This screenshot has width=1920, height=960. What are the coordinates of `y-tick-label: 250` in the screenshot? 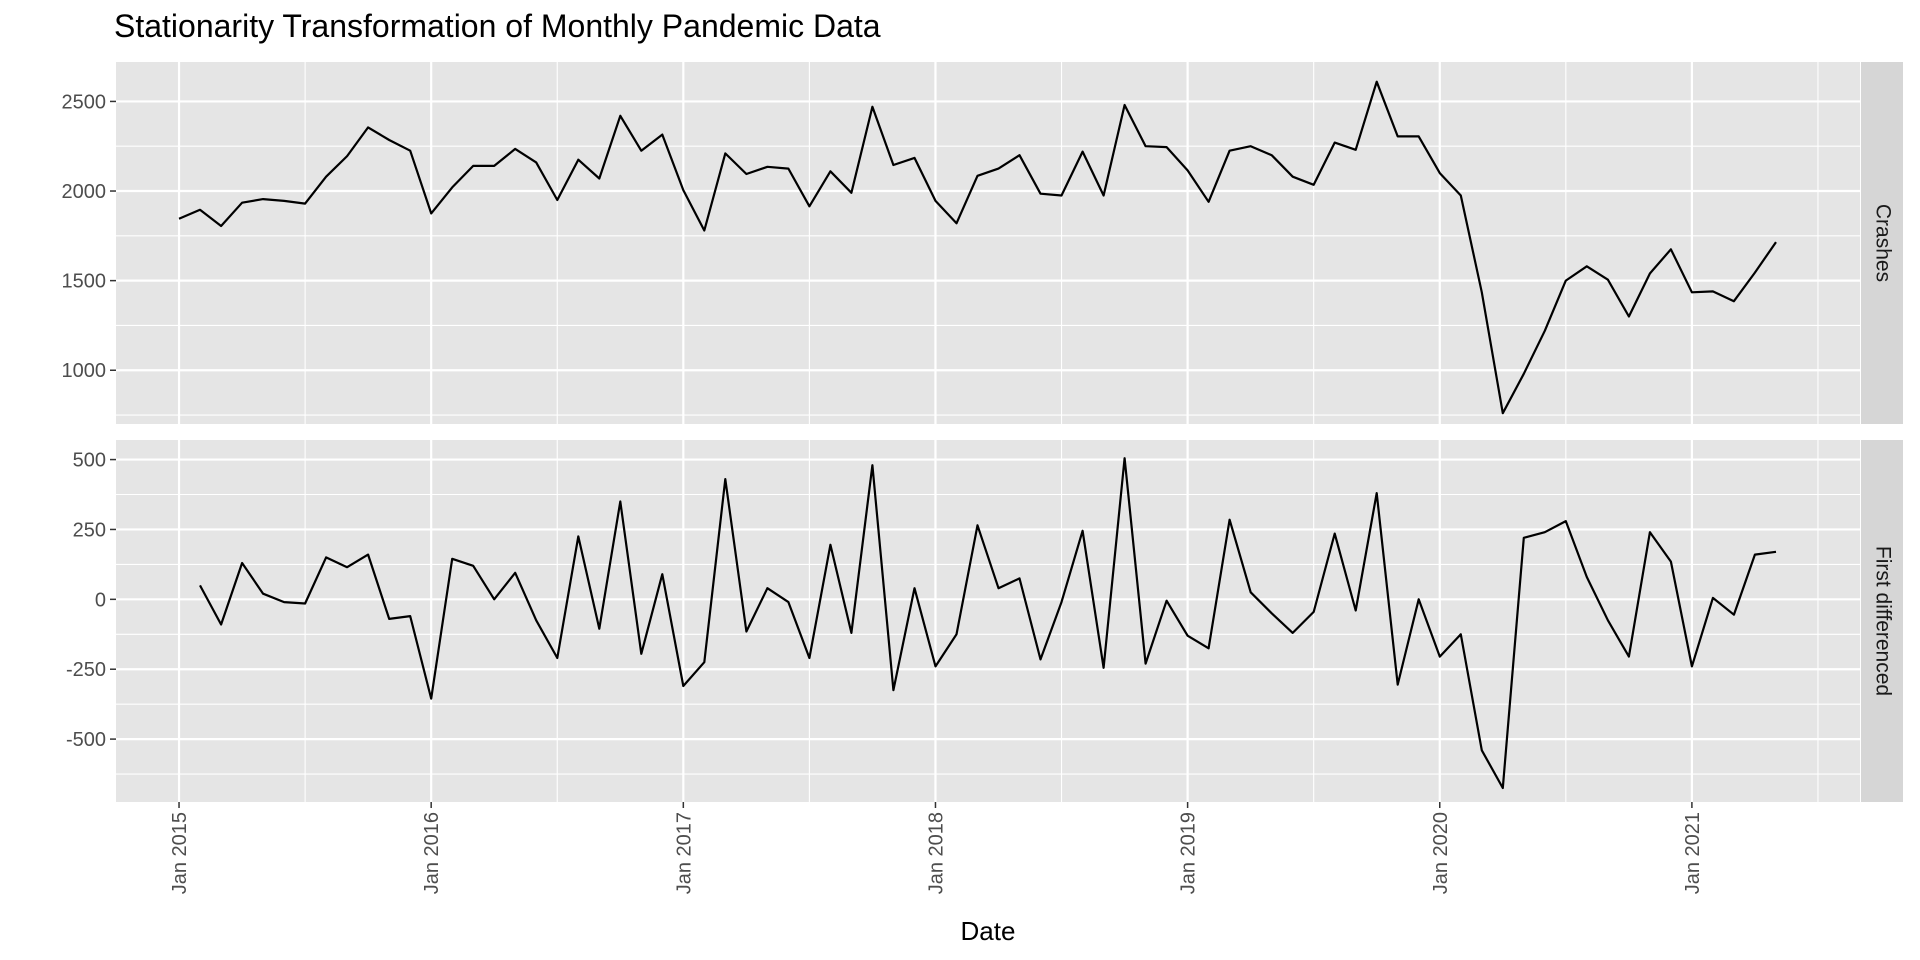 It's located at (89, 530).